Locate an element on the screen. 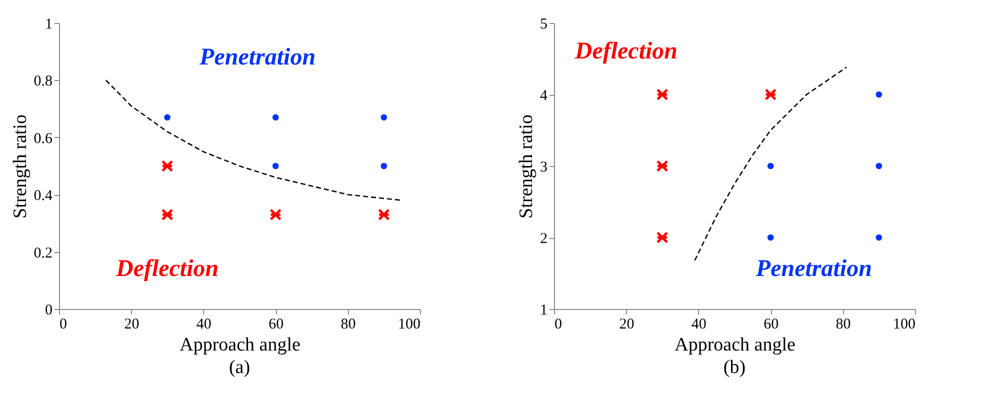 This screenshot has height=401, width=988. y-tick-label: 0.2 is located at coordinates (43, 253).